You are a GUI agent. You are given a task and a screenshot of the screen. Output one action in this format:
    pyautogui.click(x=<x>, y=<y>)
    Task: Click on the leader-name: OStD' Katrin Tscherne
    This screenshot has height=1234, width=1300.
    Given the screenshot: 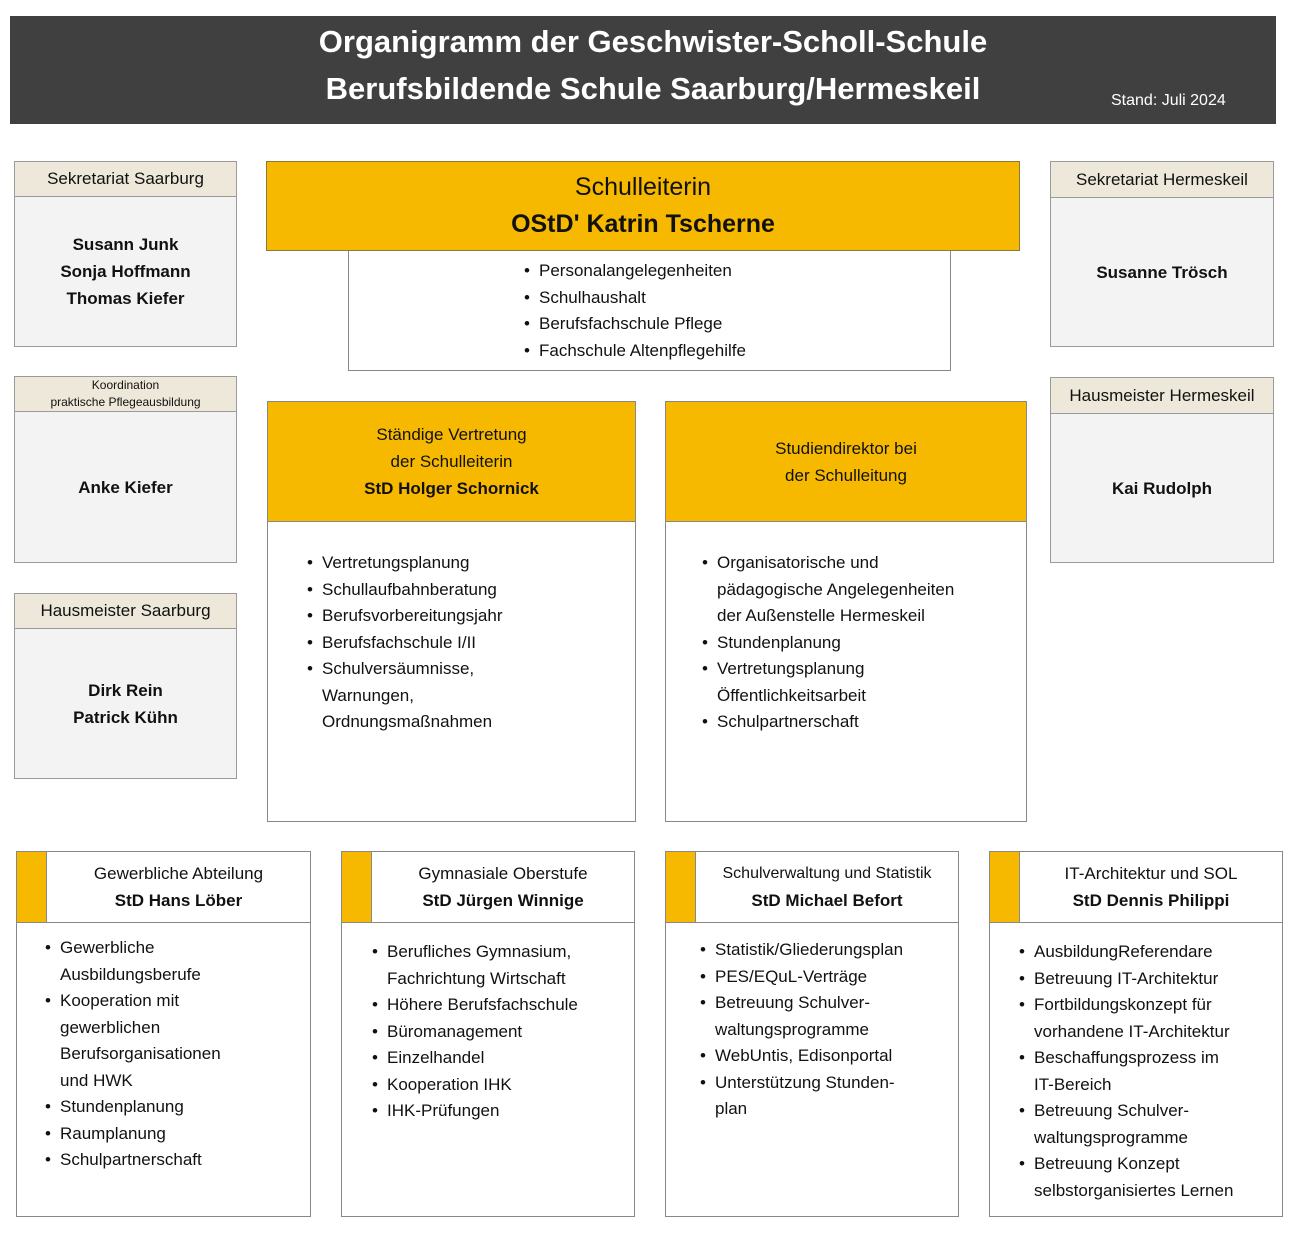 What is the action you would take?
    pyautogui.click(x=643, y=224)
    